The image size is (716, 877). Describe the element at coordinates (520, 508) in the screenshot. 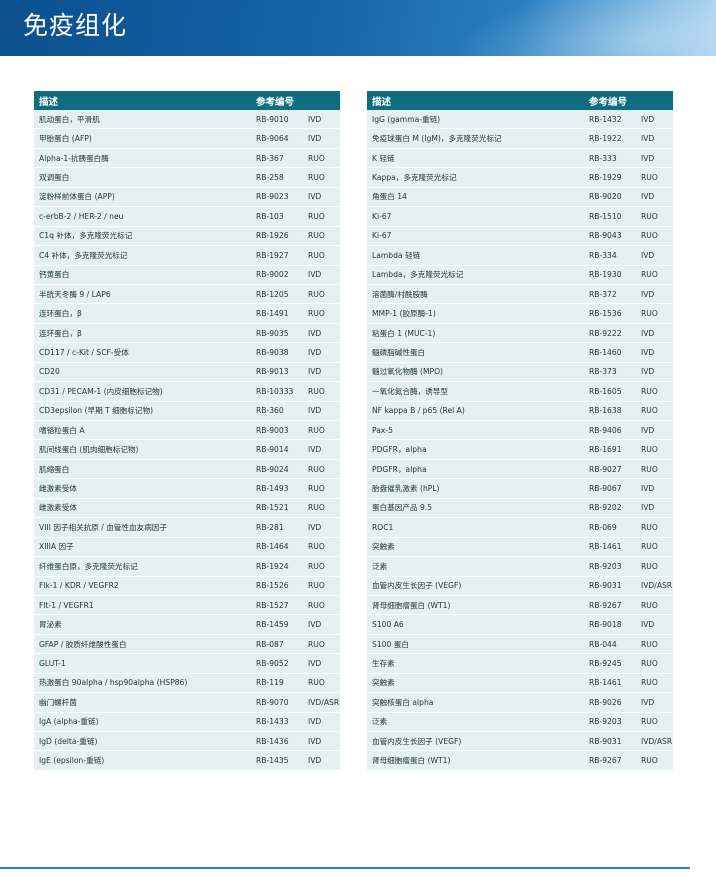

I see `table-row: 蛋白基因产品 9.5 RB-9202 IVD` at that location.